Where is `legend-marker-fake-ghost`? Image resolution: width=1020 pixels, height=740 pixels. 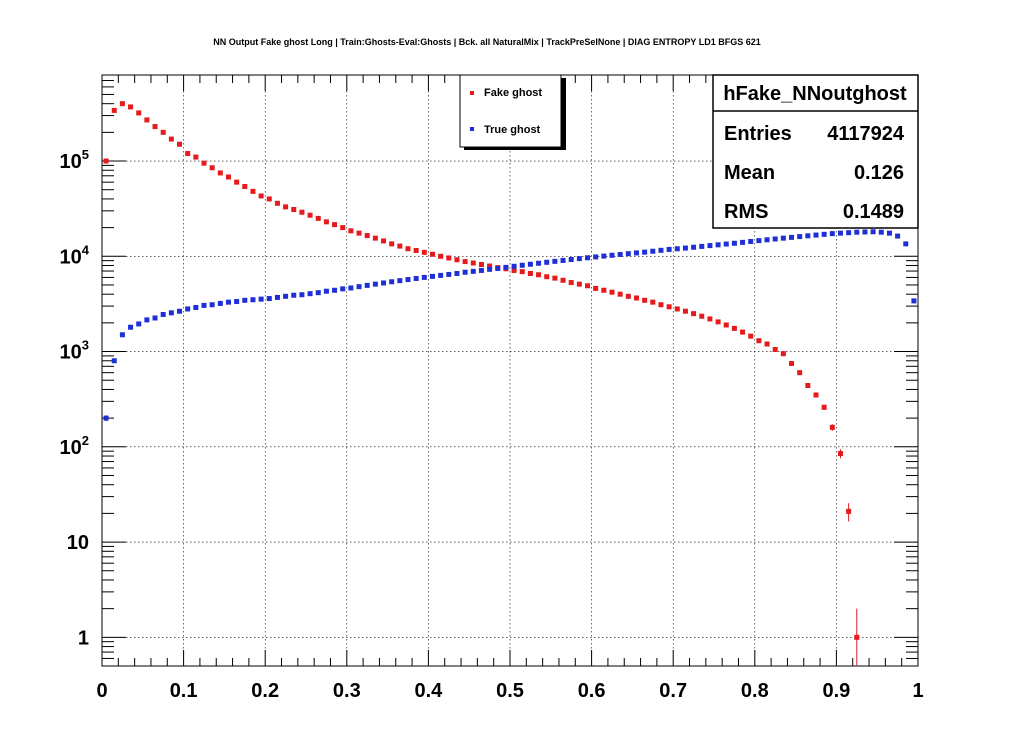 legend-marker-fake-ghost is located at coordinates (472, 93).